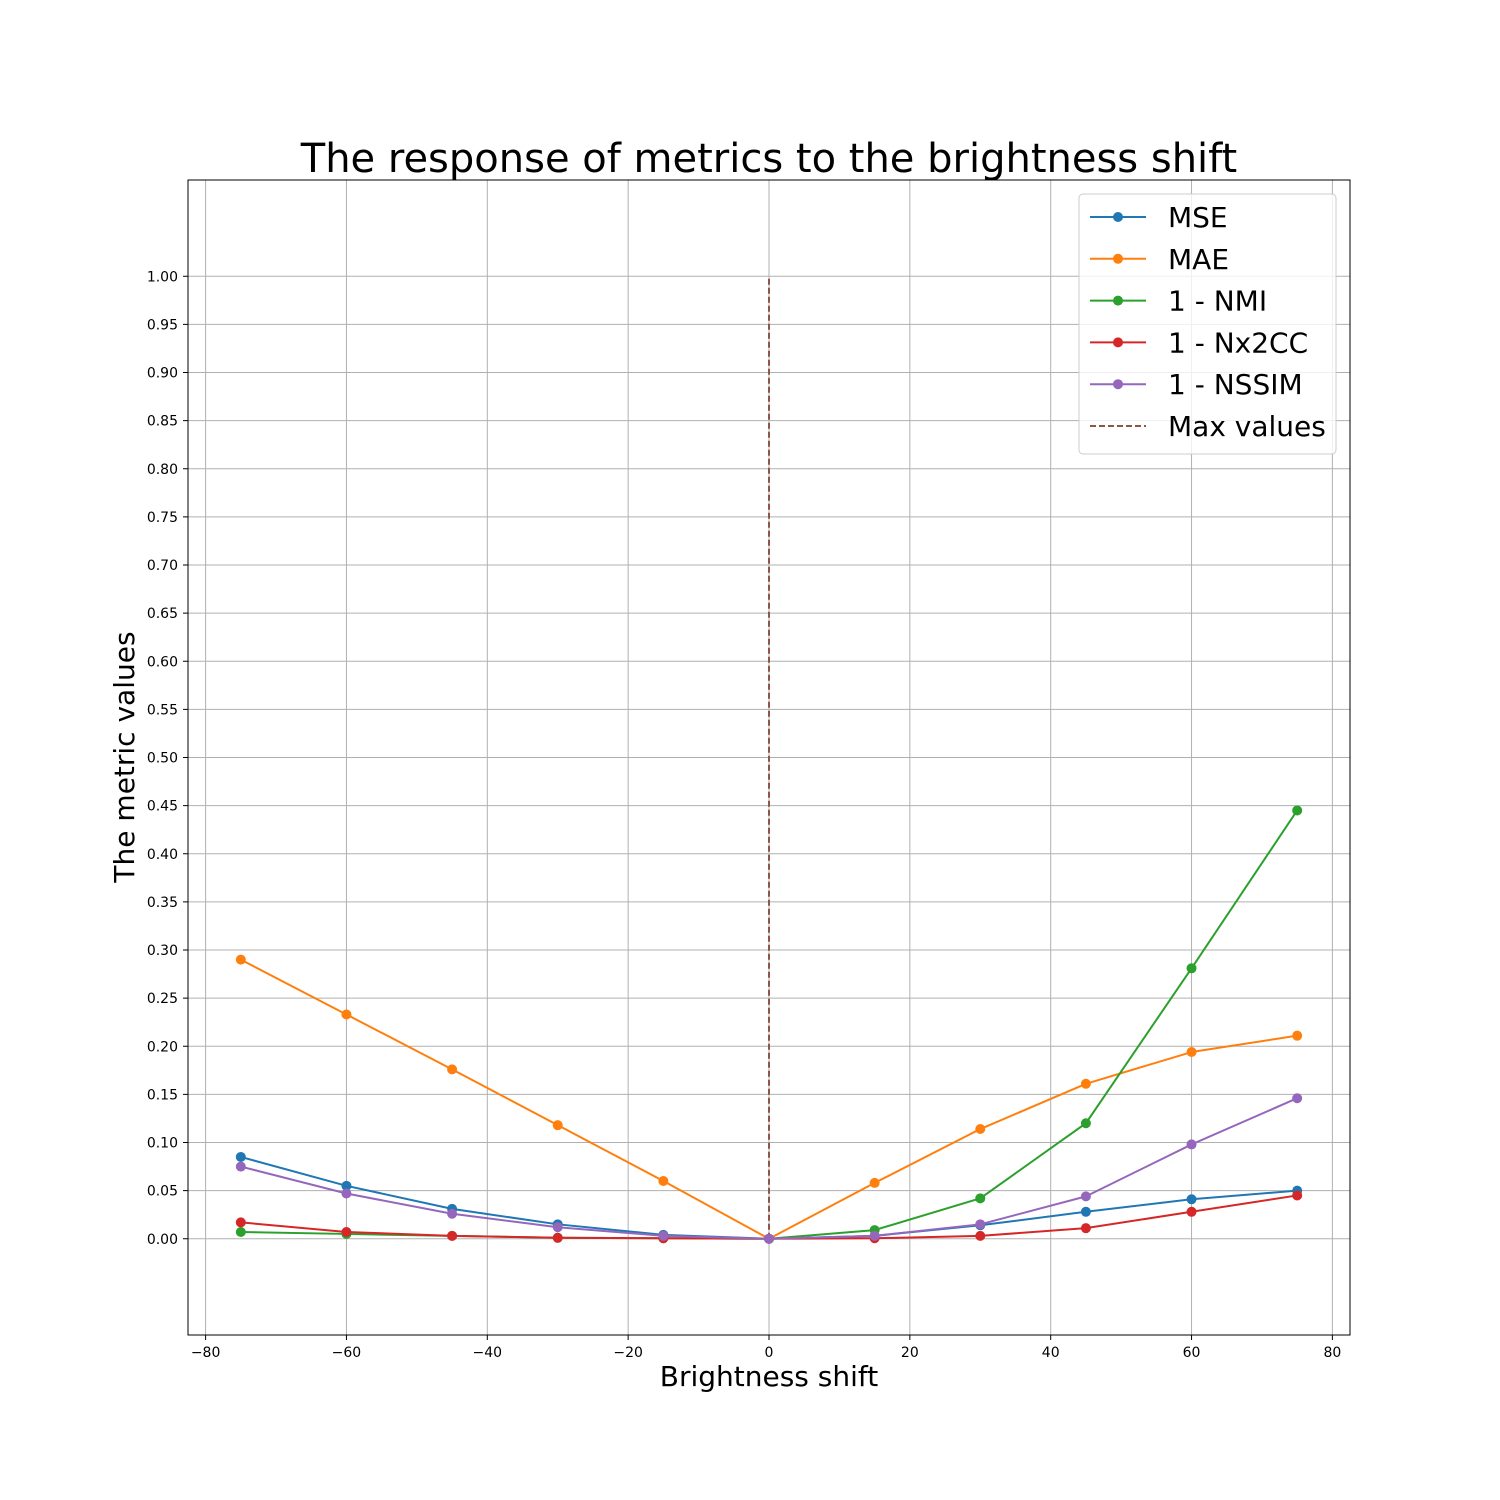 Image resolution: width=1500 pixels, height=1500 pixels. I want to click on y-tick-label: 0.40, so click(162, 855).